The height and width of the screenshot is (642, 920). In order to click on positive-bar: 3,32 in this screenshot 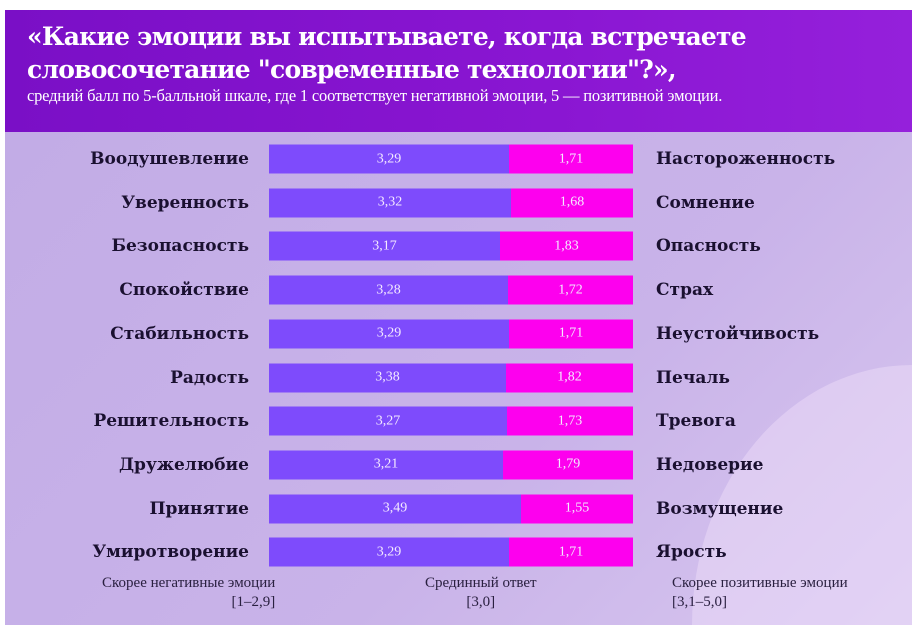, I will do `click(390, 203)`.